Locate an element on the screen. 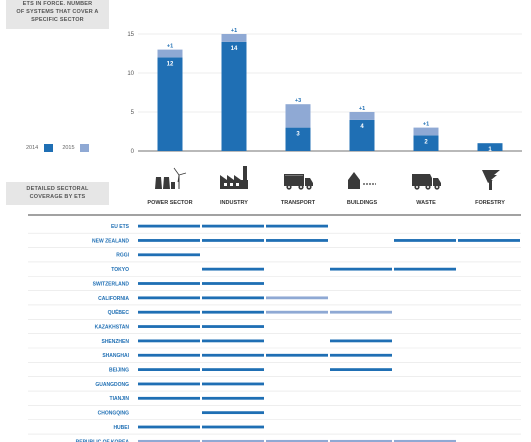 The image size is (531, 442). bar-increment-label: +3 is located at coordinates (298, 101).